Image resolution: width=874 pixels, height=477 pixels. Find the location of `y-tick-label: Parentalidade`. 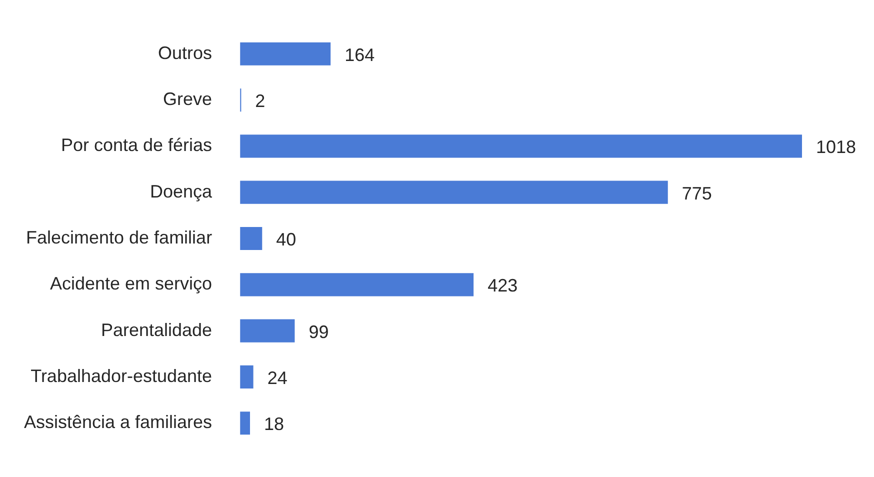

y-tick-label: Parentalidade is located at coordinates (156, 330).